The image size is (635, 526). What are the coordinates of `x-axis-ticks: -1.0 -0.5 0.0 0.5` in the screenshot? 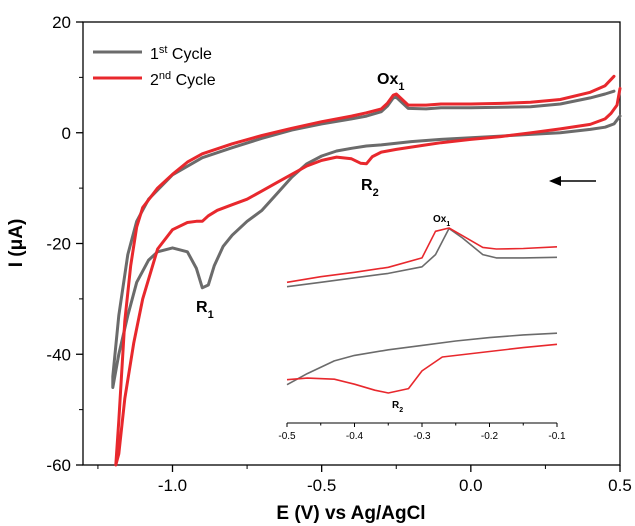 It's located at (364, 480).